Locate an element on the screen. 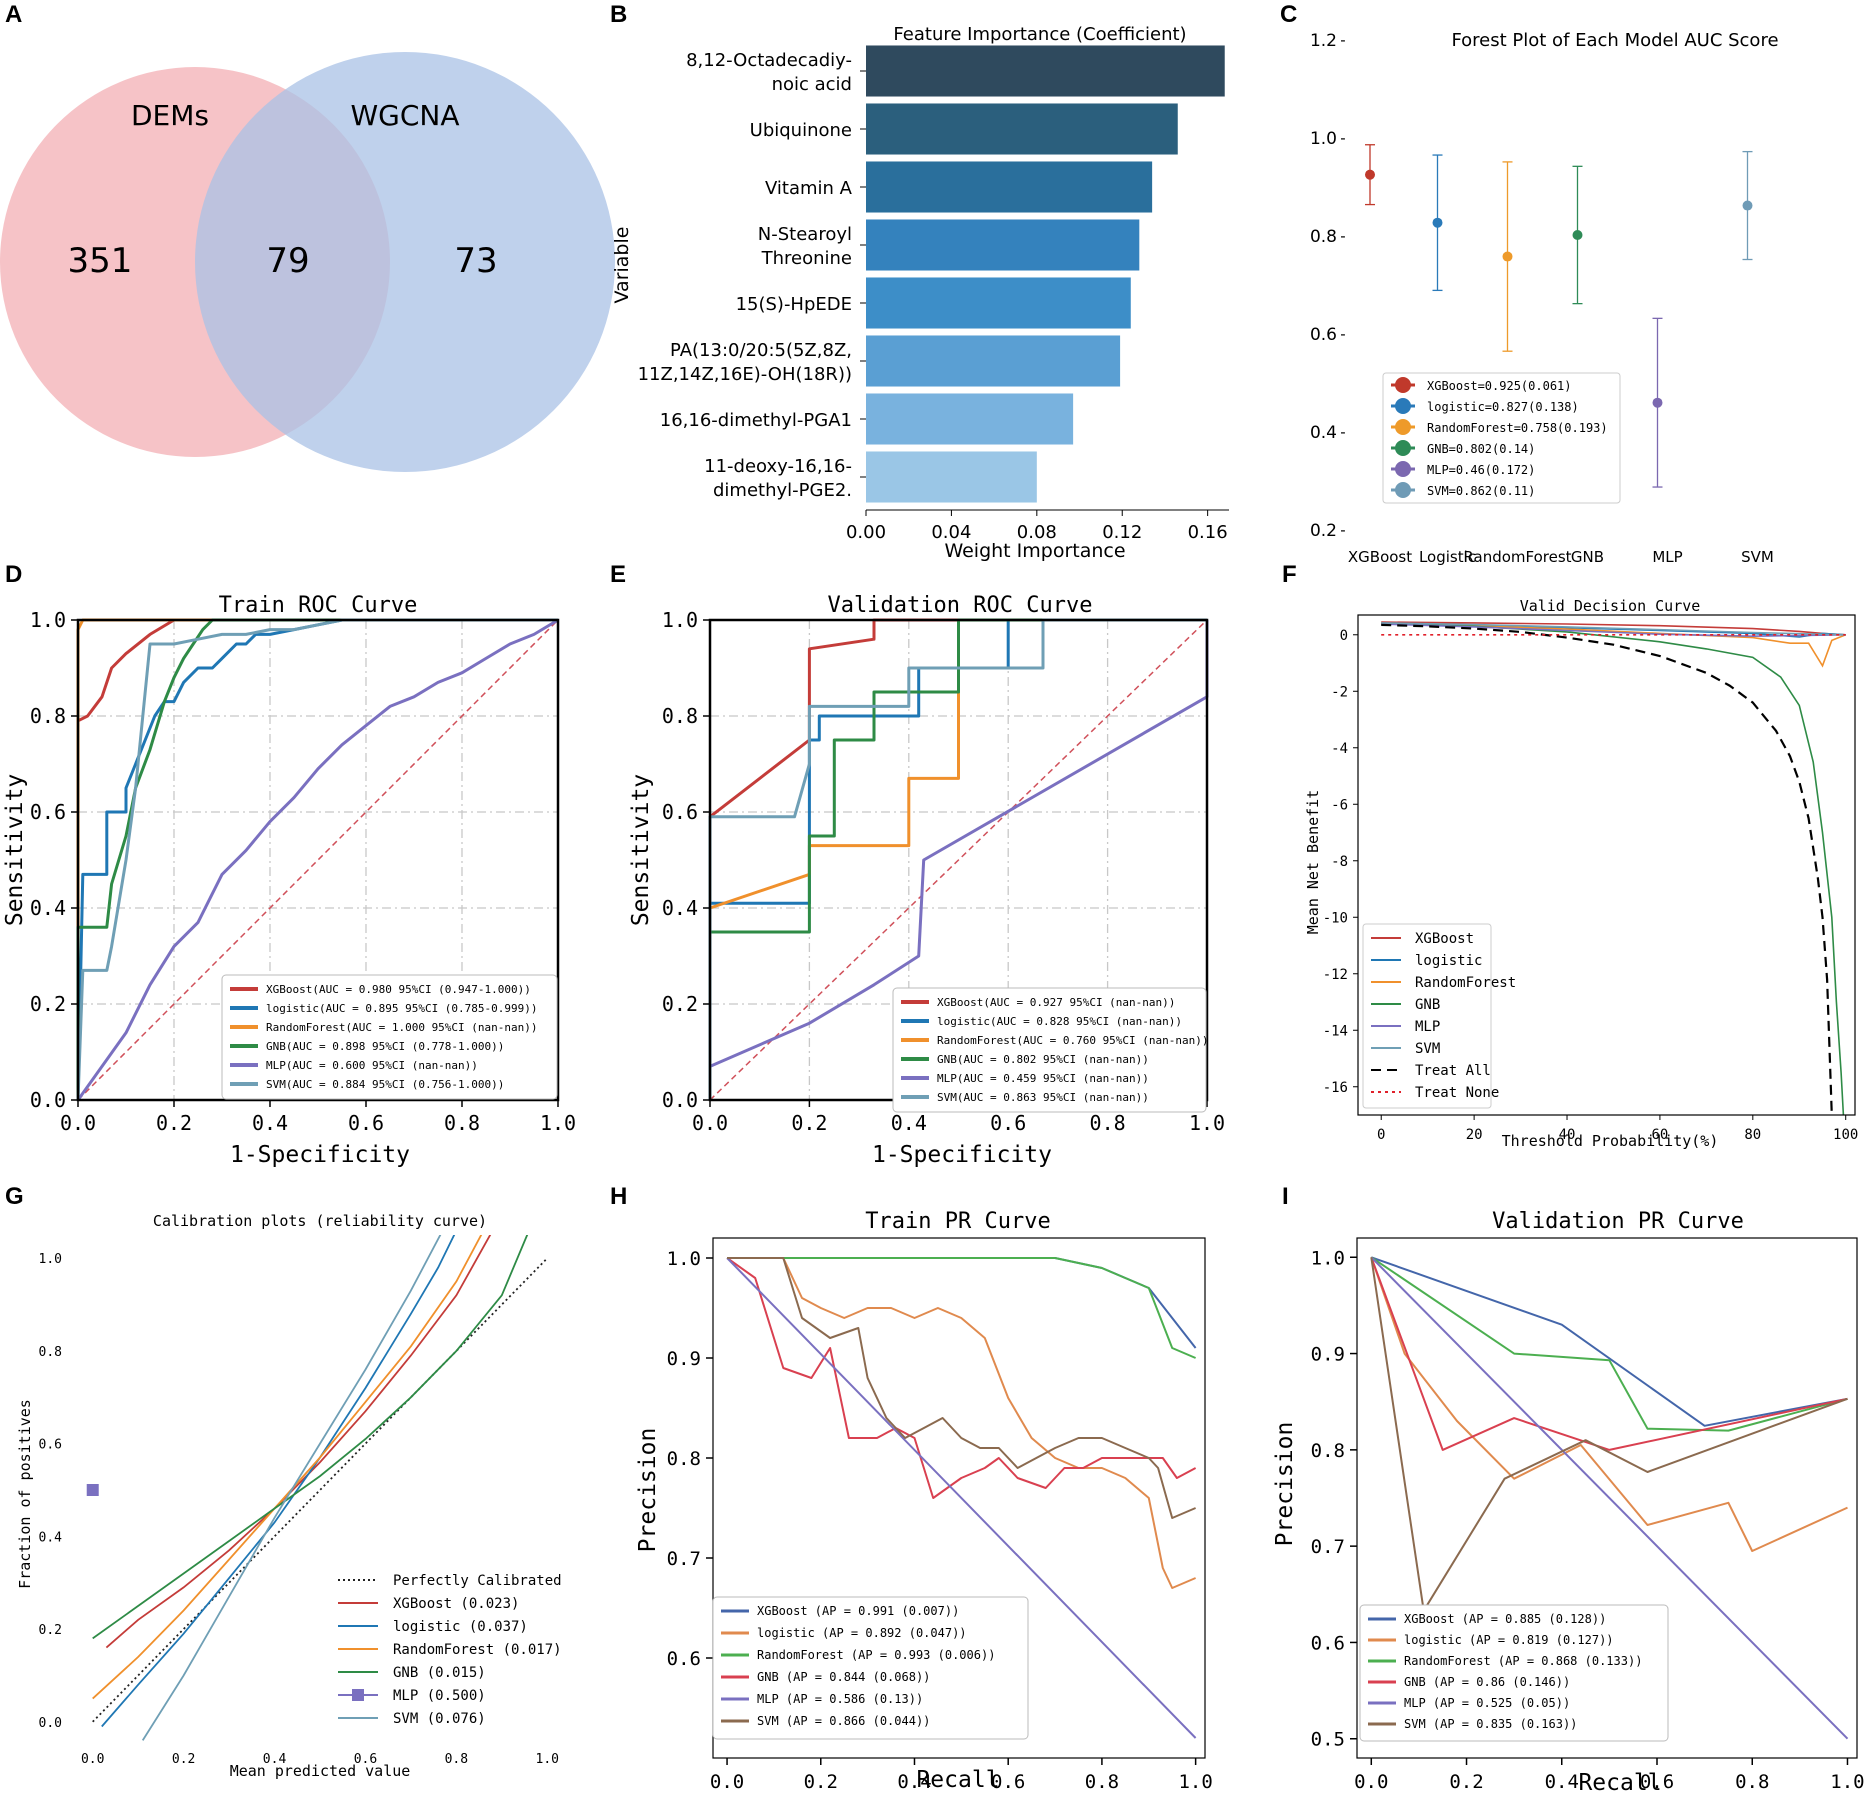 The width and height of the screenshot is (1875, 1793). x-axis-label-f: Threshold Probability(%) is located at coordinates (1610, 1141).